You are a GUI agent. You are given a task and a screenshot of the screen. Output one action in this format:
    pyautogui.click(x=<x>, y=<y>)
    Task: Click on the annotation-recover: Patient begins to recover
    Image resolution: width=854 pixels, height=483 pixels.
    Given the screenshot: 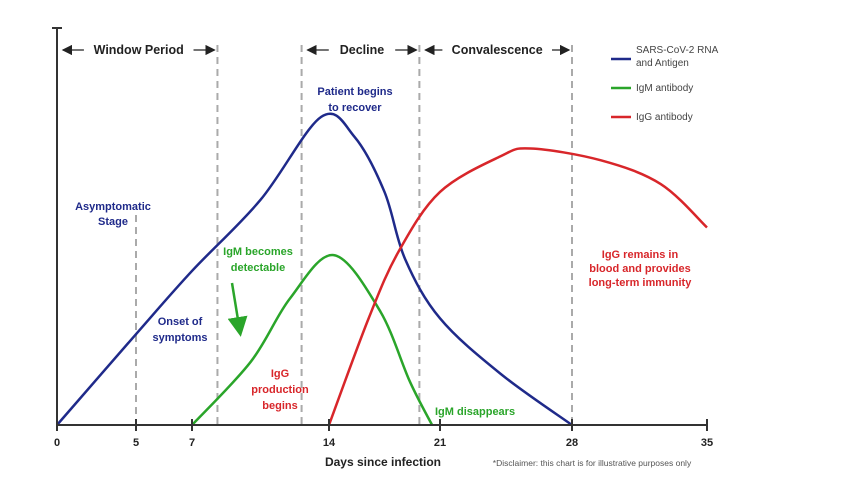 What is the action you would take?
    pyautogui.click(x=354, y=100)
    